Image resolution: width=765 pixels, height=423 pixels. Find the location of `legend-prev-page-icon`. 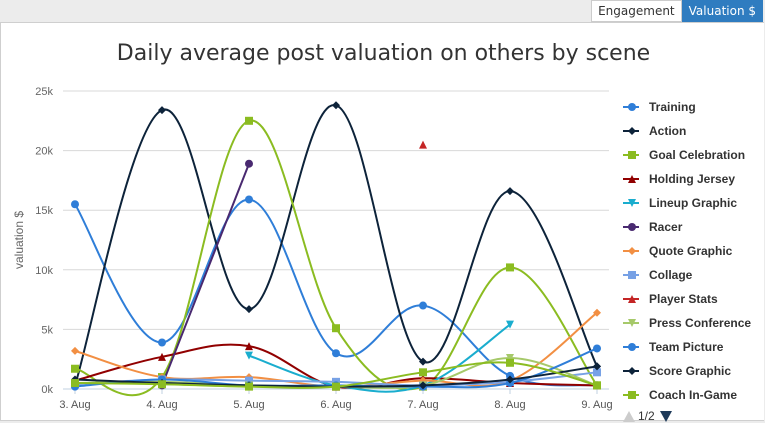

legend-prev-page-icon is located at coordinates (629, 416).